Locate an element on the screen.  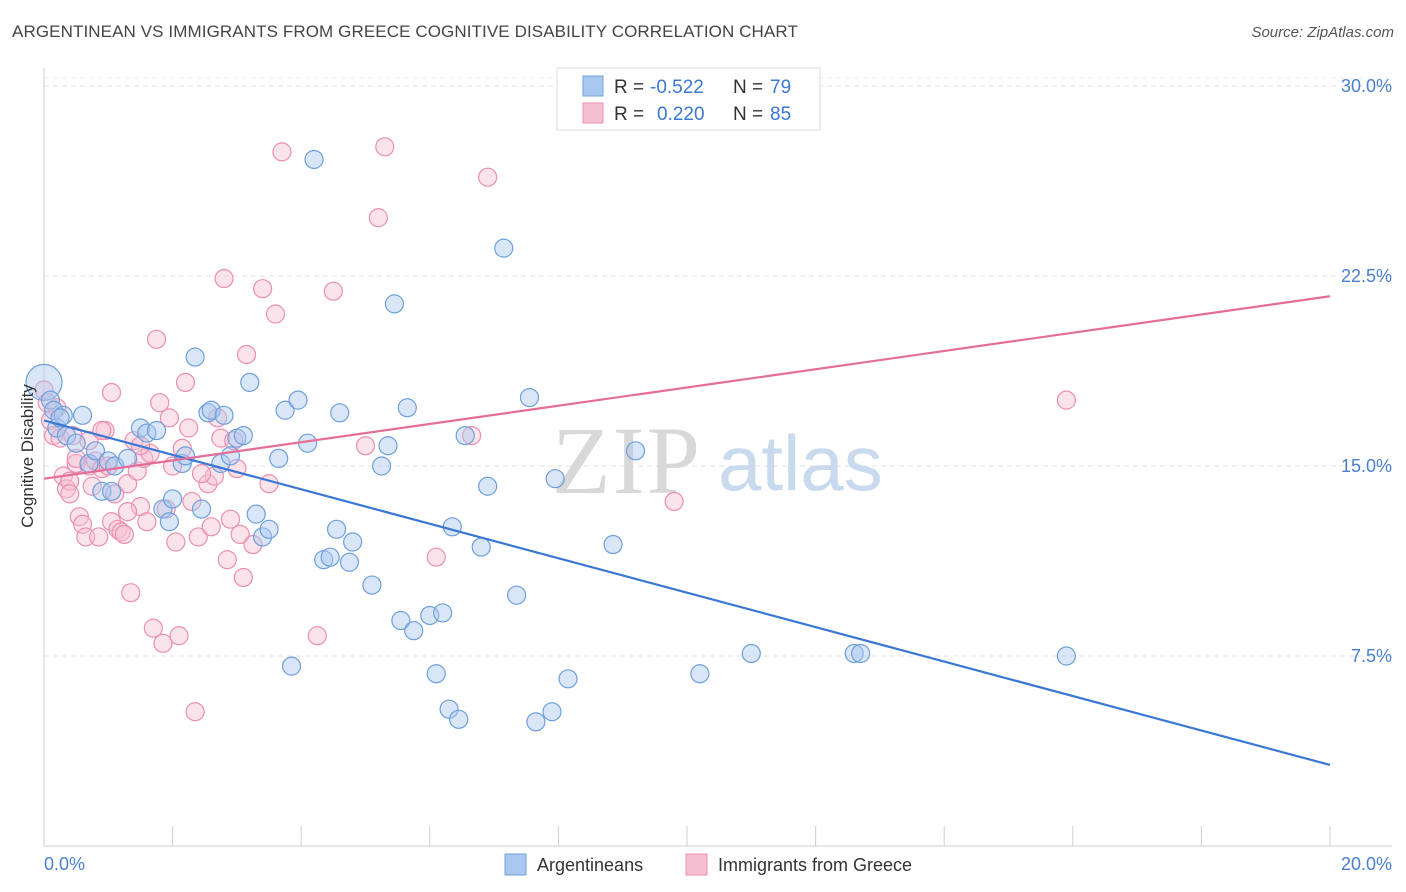
bottom-legend-label-greece: Immigrants from Greece is located at coordinates (815, 865).